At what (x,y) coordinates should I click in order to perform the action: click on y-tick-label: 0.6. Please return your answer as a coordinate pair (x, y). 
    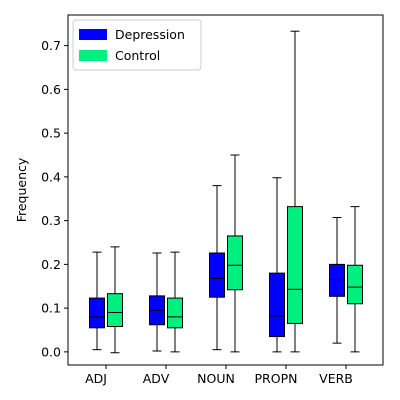
    Looking at the image, I should click on (51, 89).